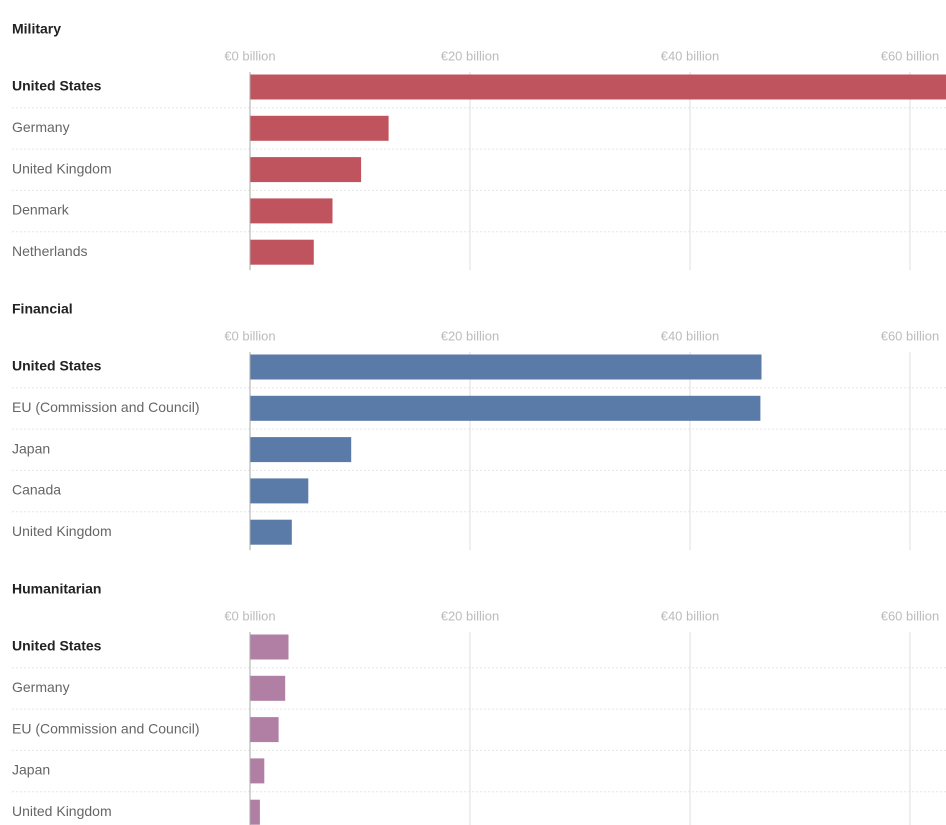  I want to click on category-label: Netherlands, so click(50, 251).